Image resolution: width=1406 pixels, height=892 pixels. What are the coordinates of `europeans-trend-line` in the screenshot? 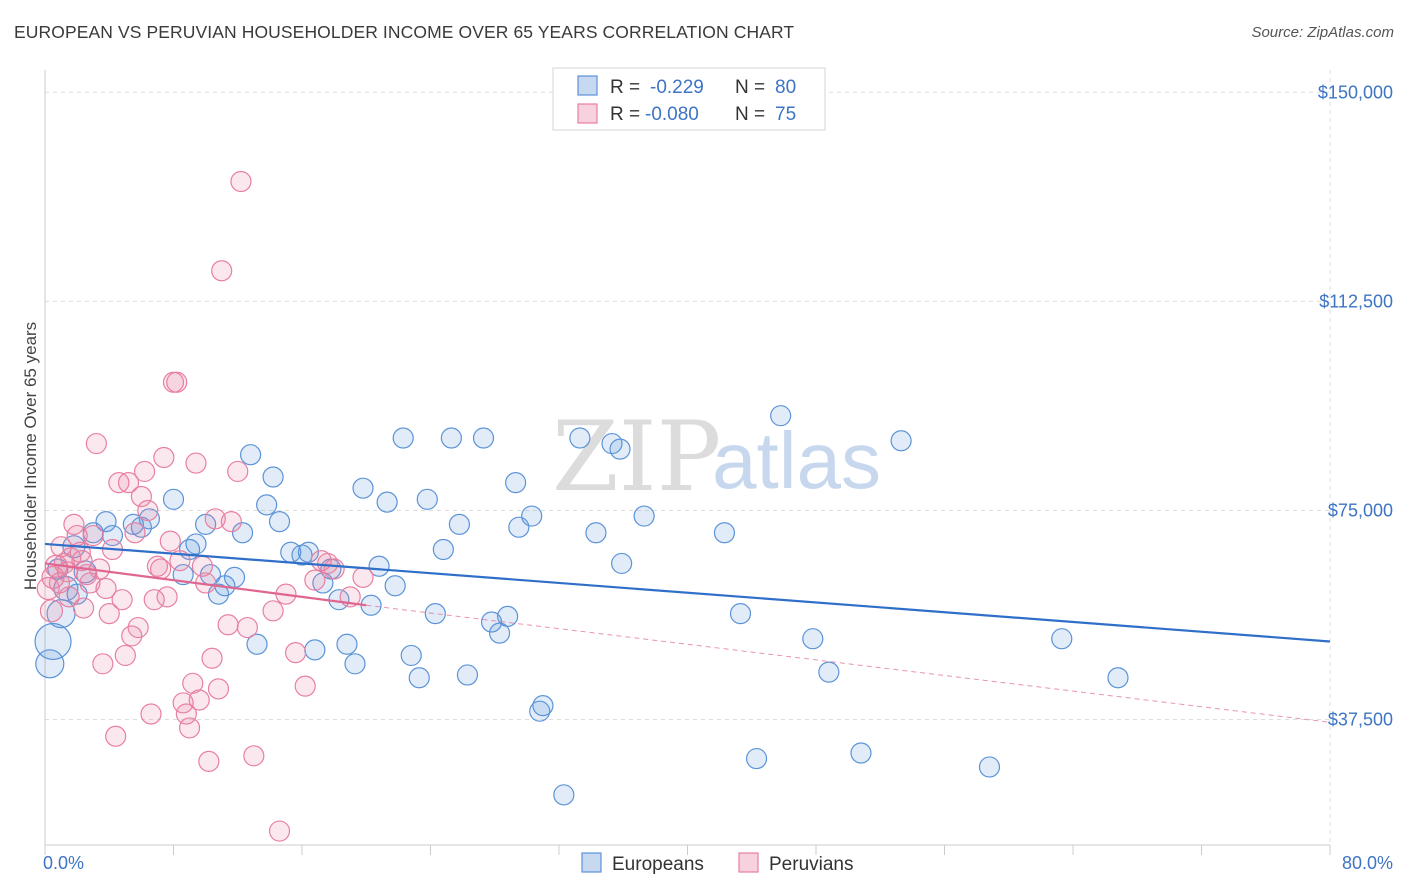 It's located at (687, 592).